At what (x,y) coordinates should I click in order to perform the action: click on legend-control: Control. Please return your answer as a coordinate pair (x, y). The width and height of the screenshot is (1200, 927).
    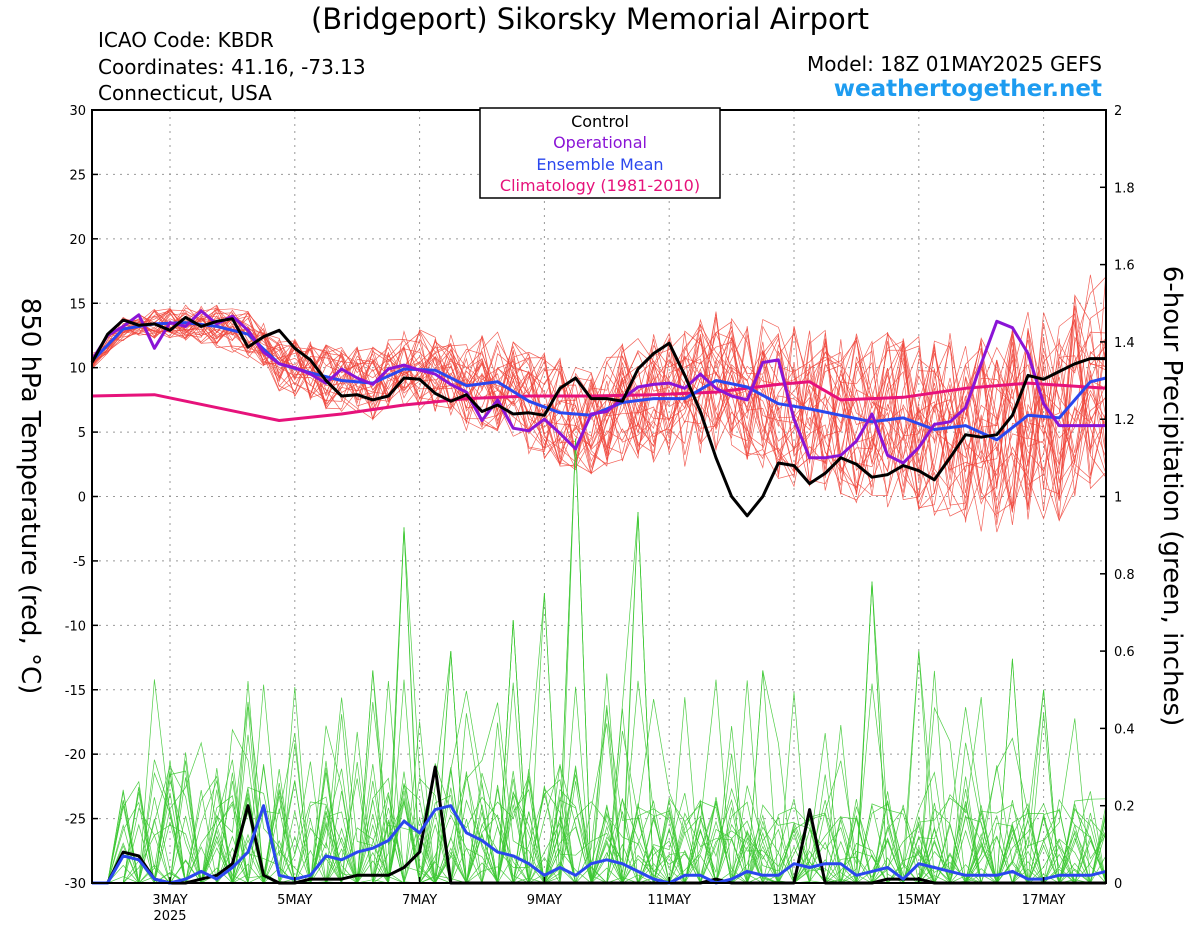
    Looking at the image, I should click on (600, 121).